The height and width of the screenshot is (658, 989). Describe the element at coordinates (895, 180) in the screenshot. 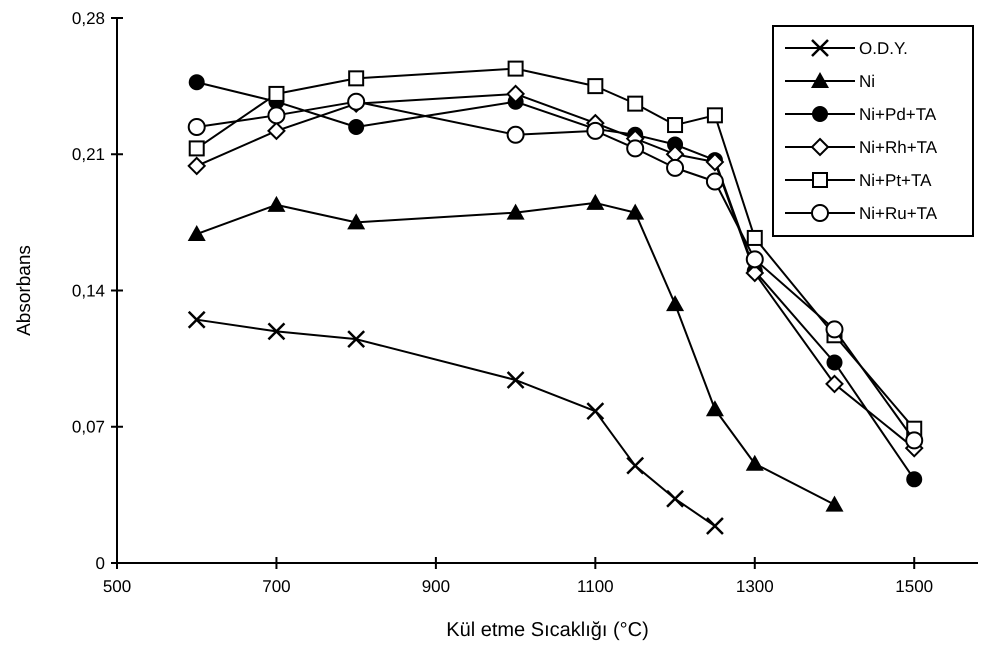

I see `legend-label: Ni+Pt+TA` at that location.